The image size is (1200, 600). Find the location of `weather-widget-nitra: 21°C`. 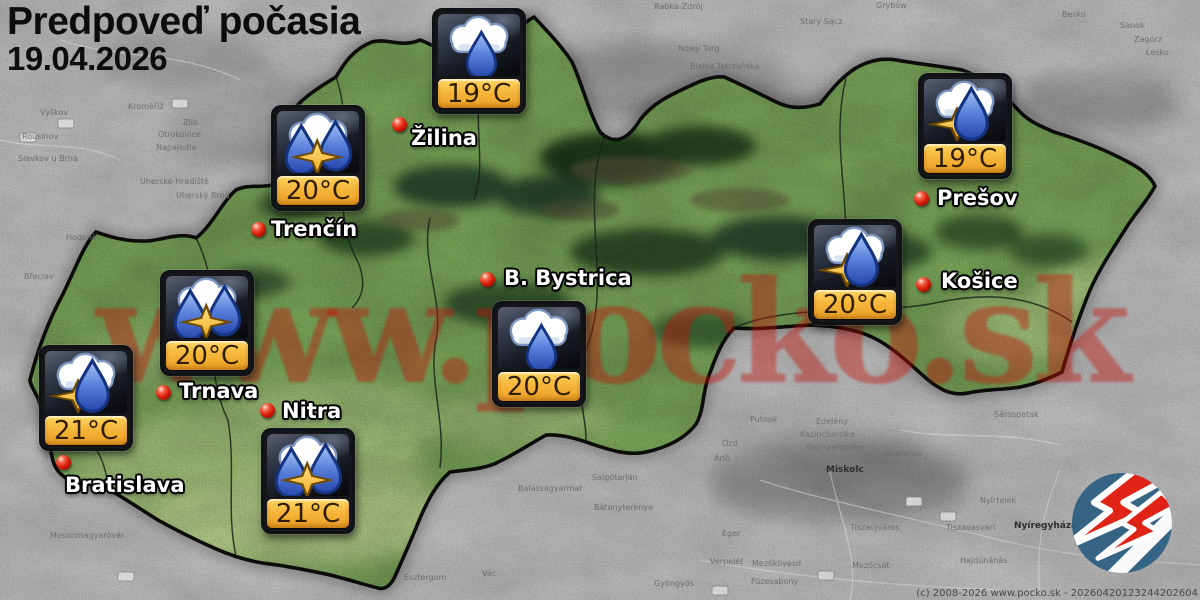

weather-widget-nitra: 21°C is located at coordinates (308, 481).